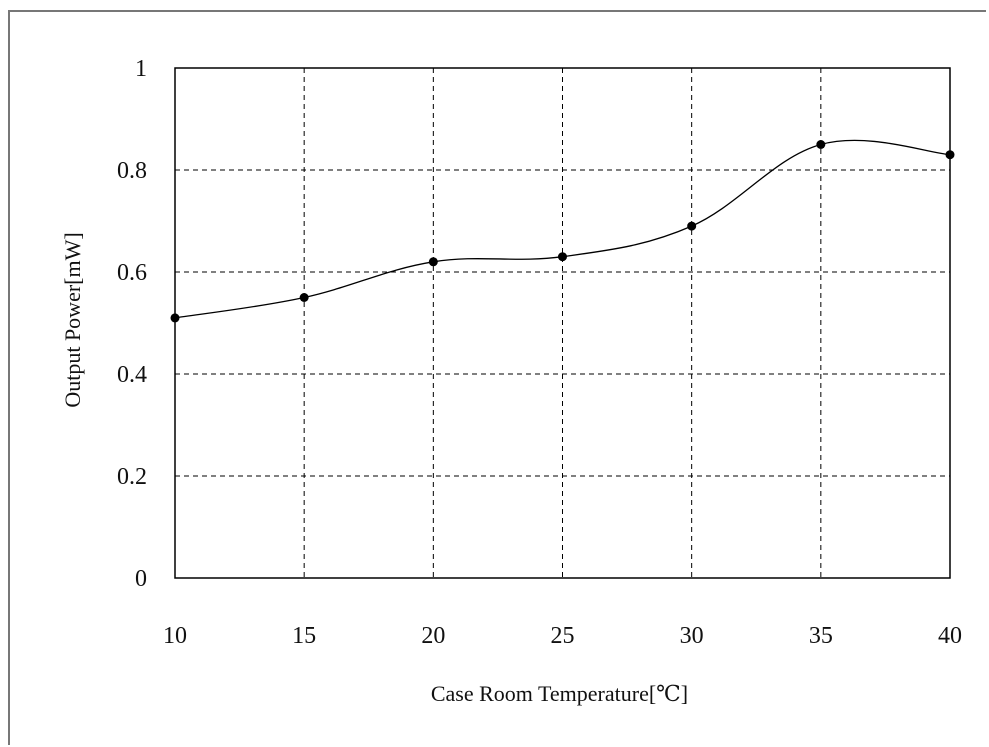  What do you see at coordinates (141, 579) in the screenshot?
I see `y-tick-label: 0` at bounding box center [141, 579].